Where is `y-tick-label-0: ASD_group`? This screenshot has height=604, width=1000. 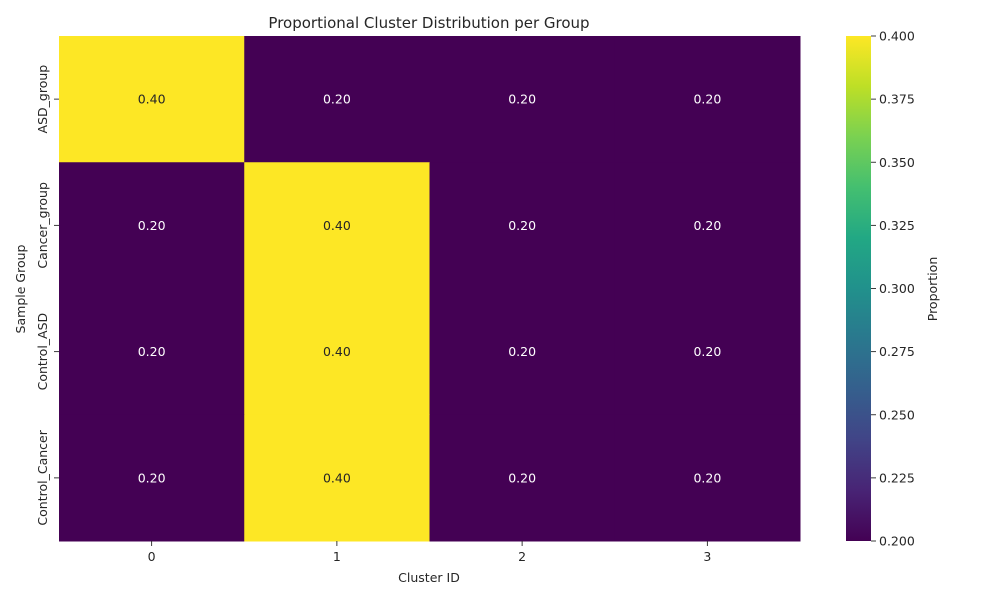
y-tick-label-0: ASD_group is located at coordinates (42, 99).